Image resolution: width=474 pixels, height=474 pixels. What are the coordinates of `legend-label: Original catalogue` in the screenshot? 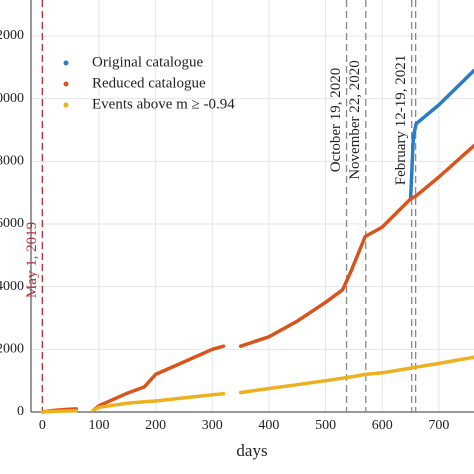 It's located at (148, 62).